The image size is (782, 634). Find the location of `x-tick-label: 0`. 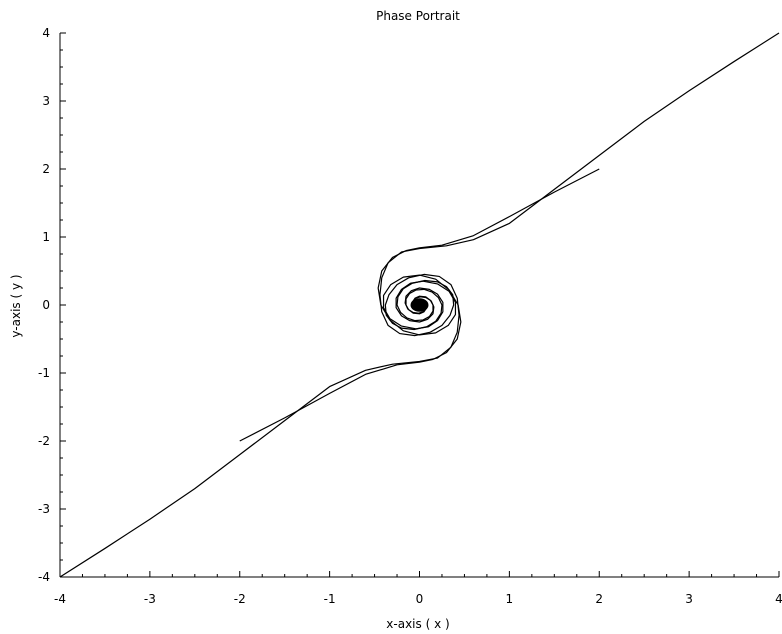

x-tick-label: 0 is located at coordinates (420, 599).